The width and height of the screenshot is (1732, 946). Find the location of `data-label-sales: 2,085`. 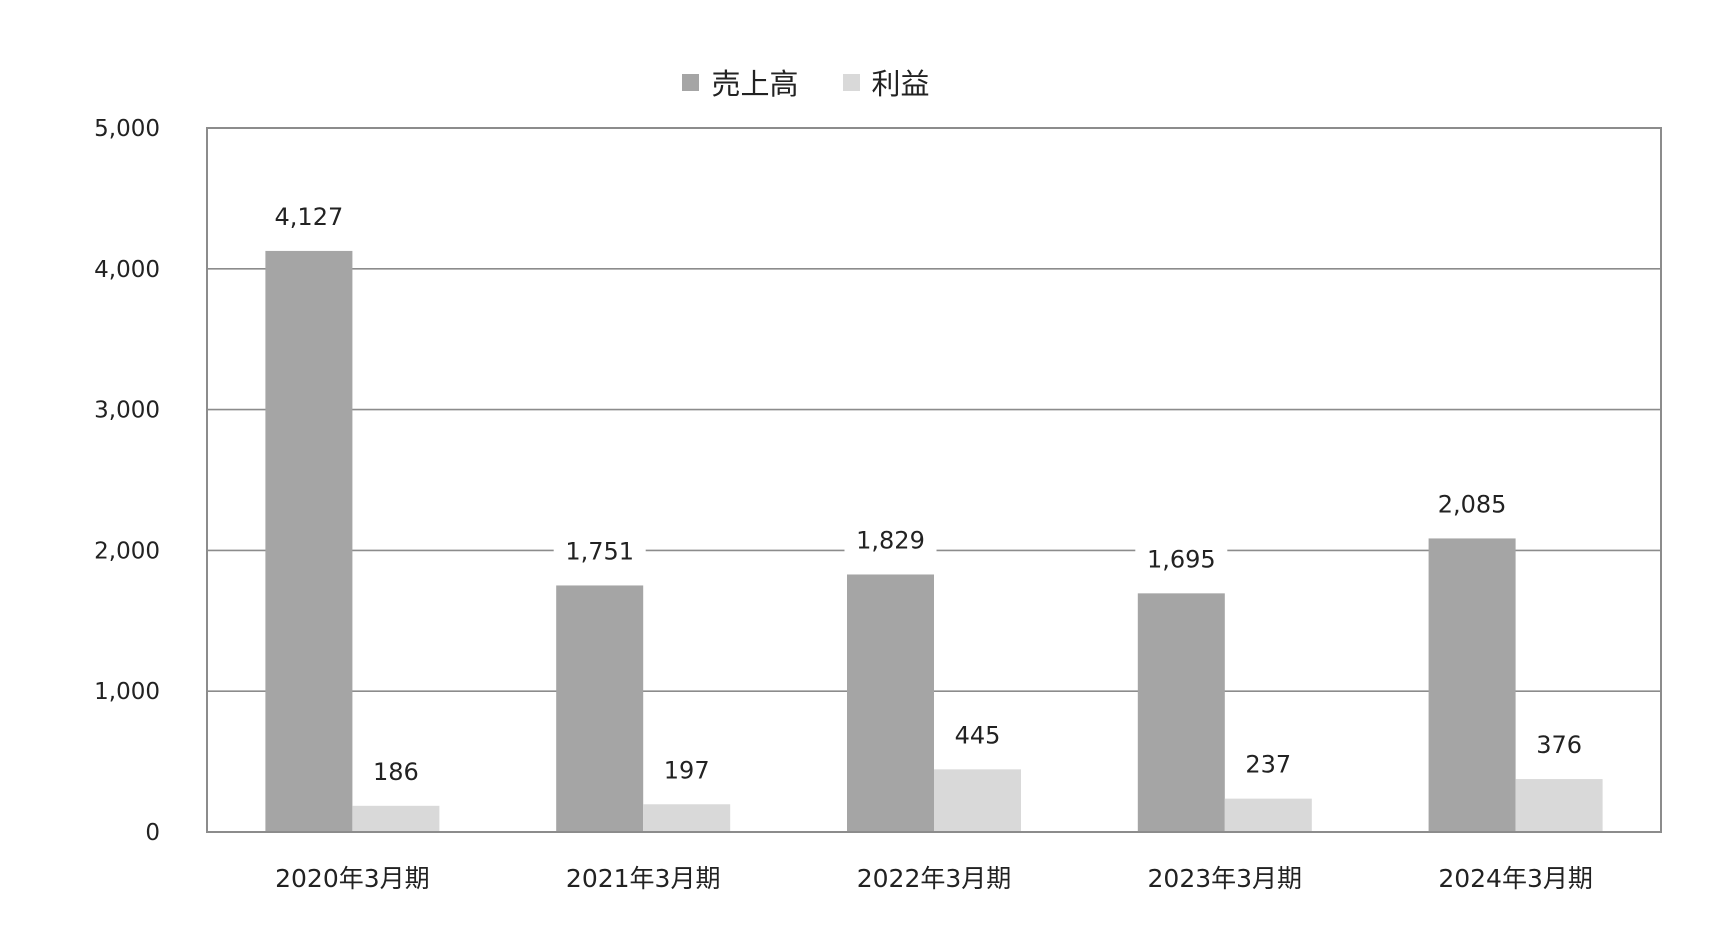

data-label-sales: 2,085 is located at coordinates (1472, 504).